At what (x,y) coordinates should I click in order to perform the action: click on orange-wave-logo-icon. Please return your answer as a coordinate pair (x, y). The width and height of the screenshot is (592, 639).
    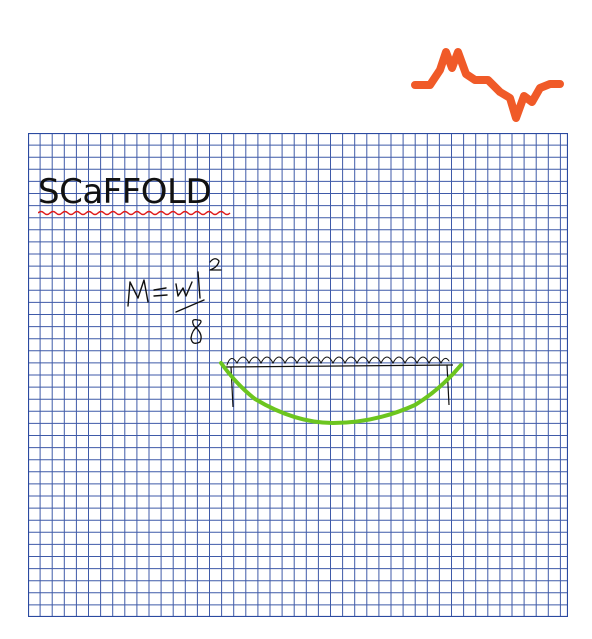
    Looking at the image, I should click on (487, 85).